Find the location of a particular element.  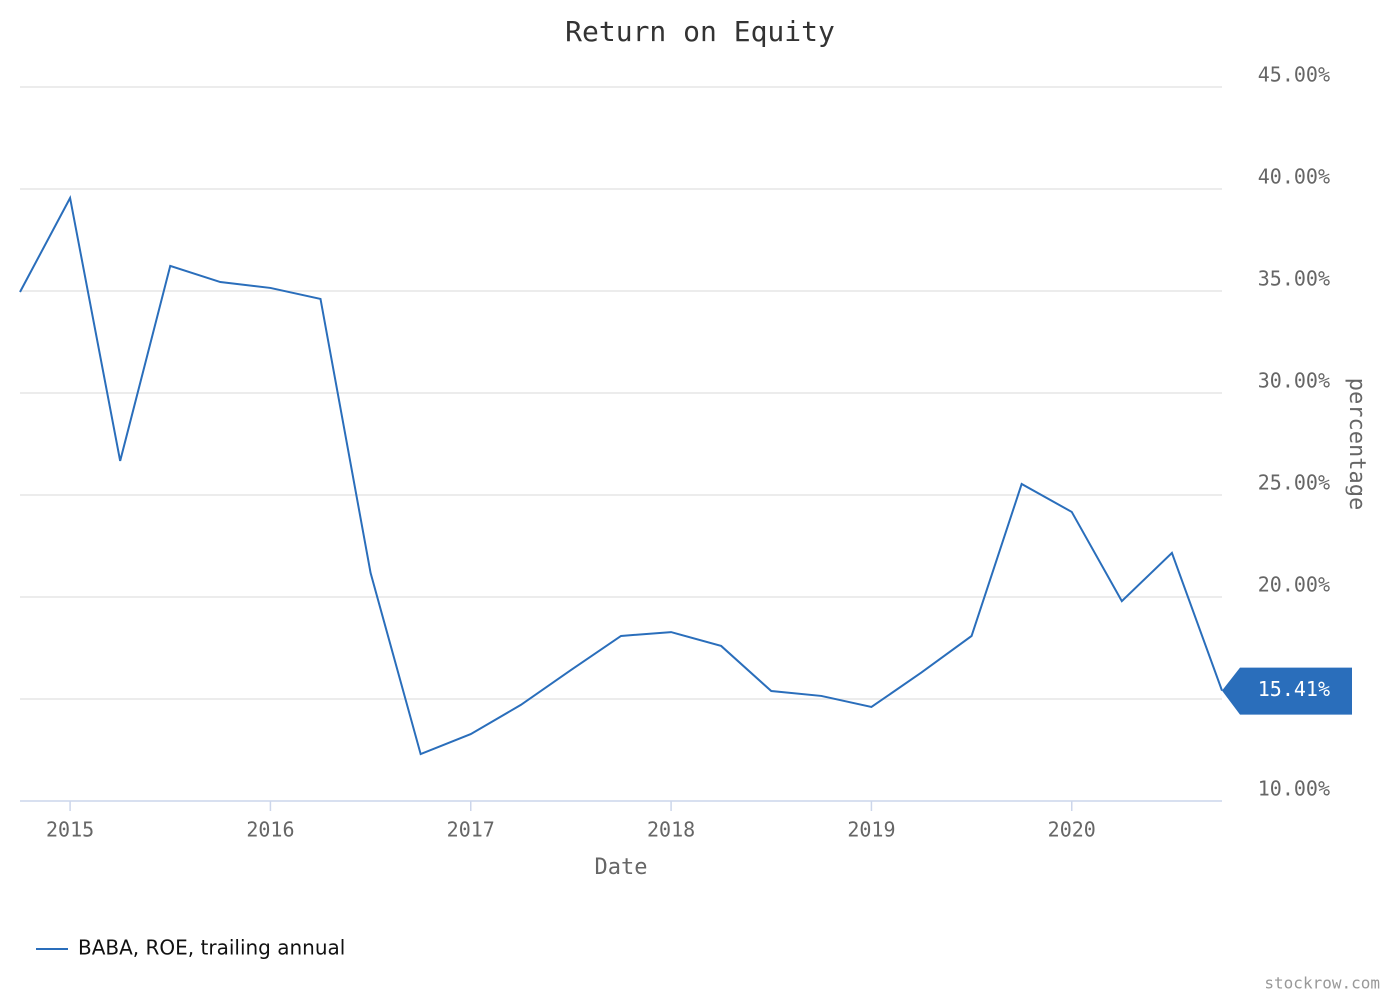

x-axis-title: Date is located at coordinates (621, 867).